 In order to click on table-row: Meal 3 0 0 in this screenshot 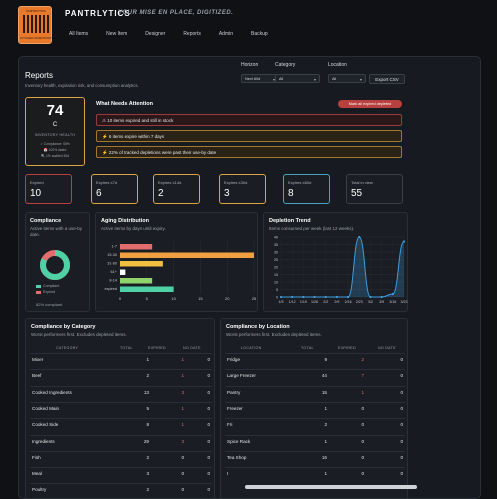, I will do `click(121, 473)`.